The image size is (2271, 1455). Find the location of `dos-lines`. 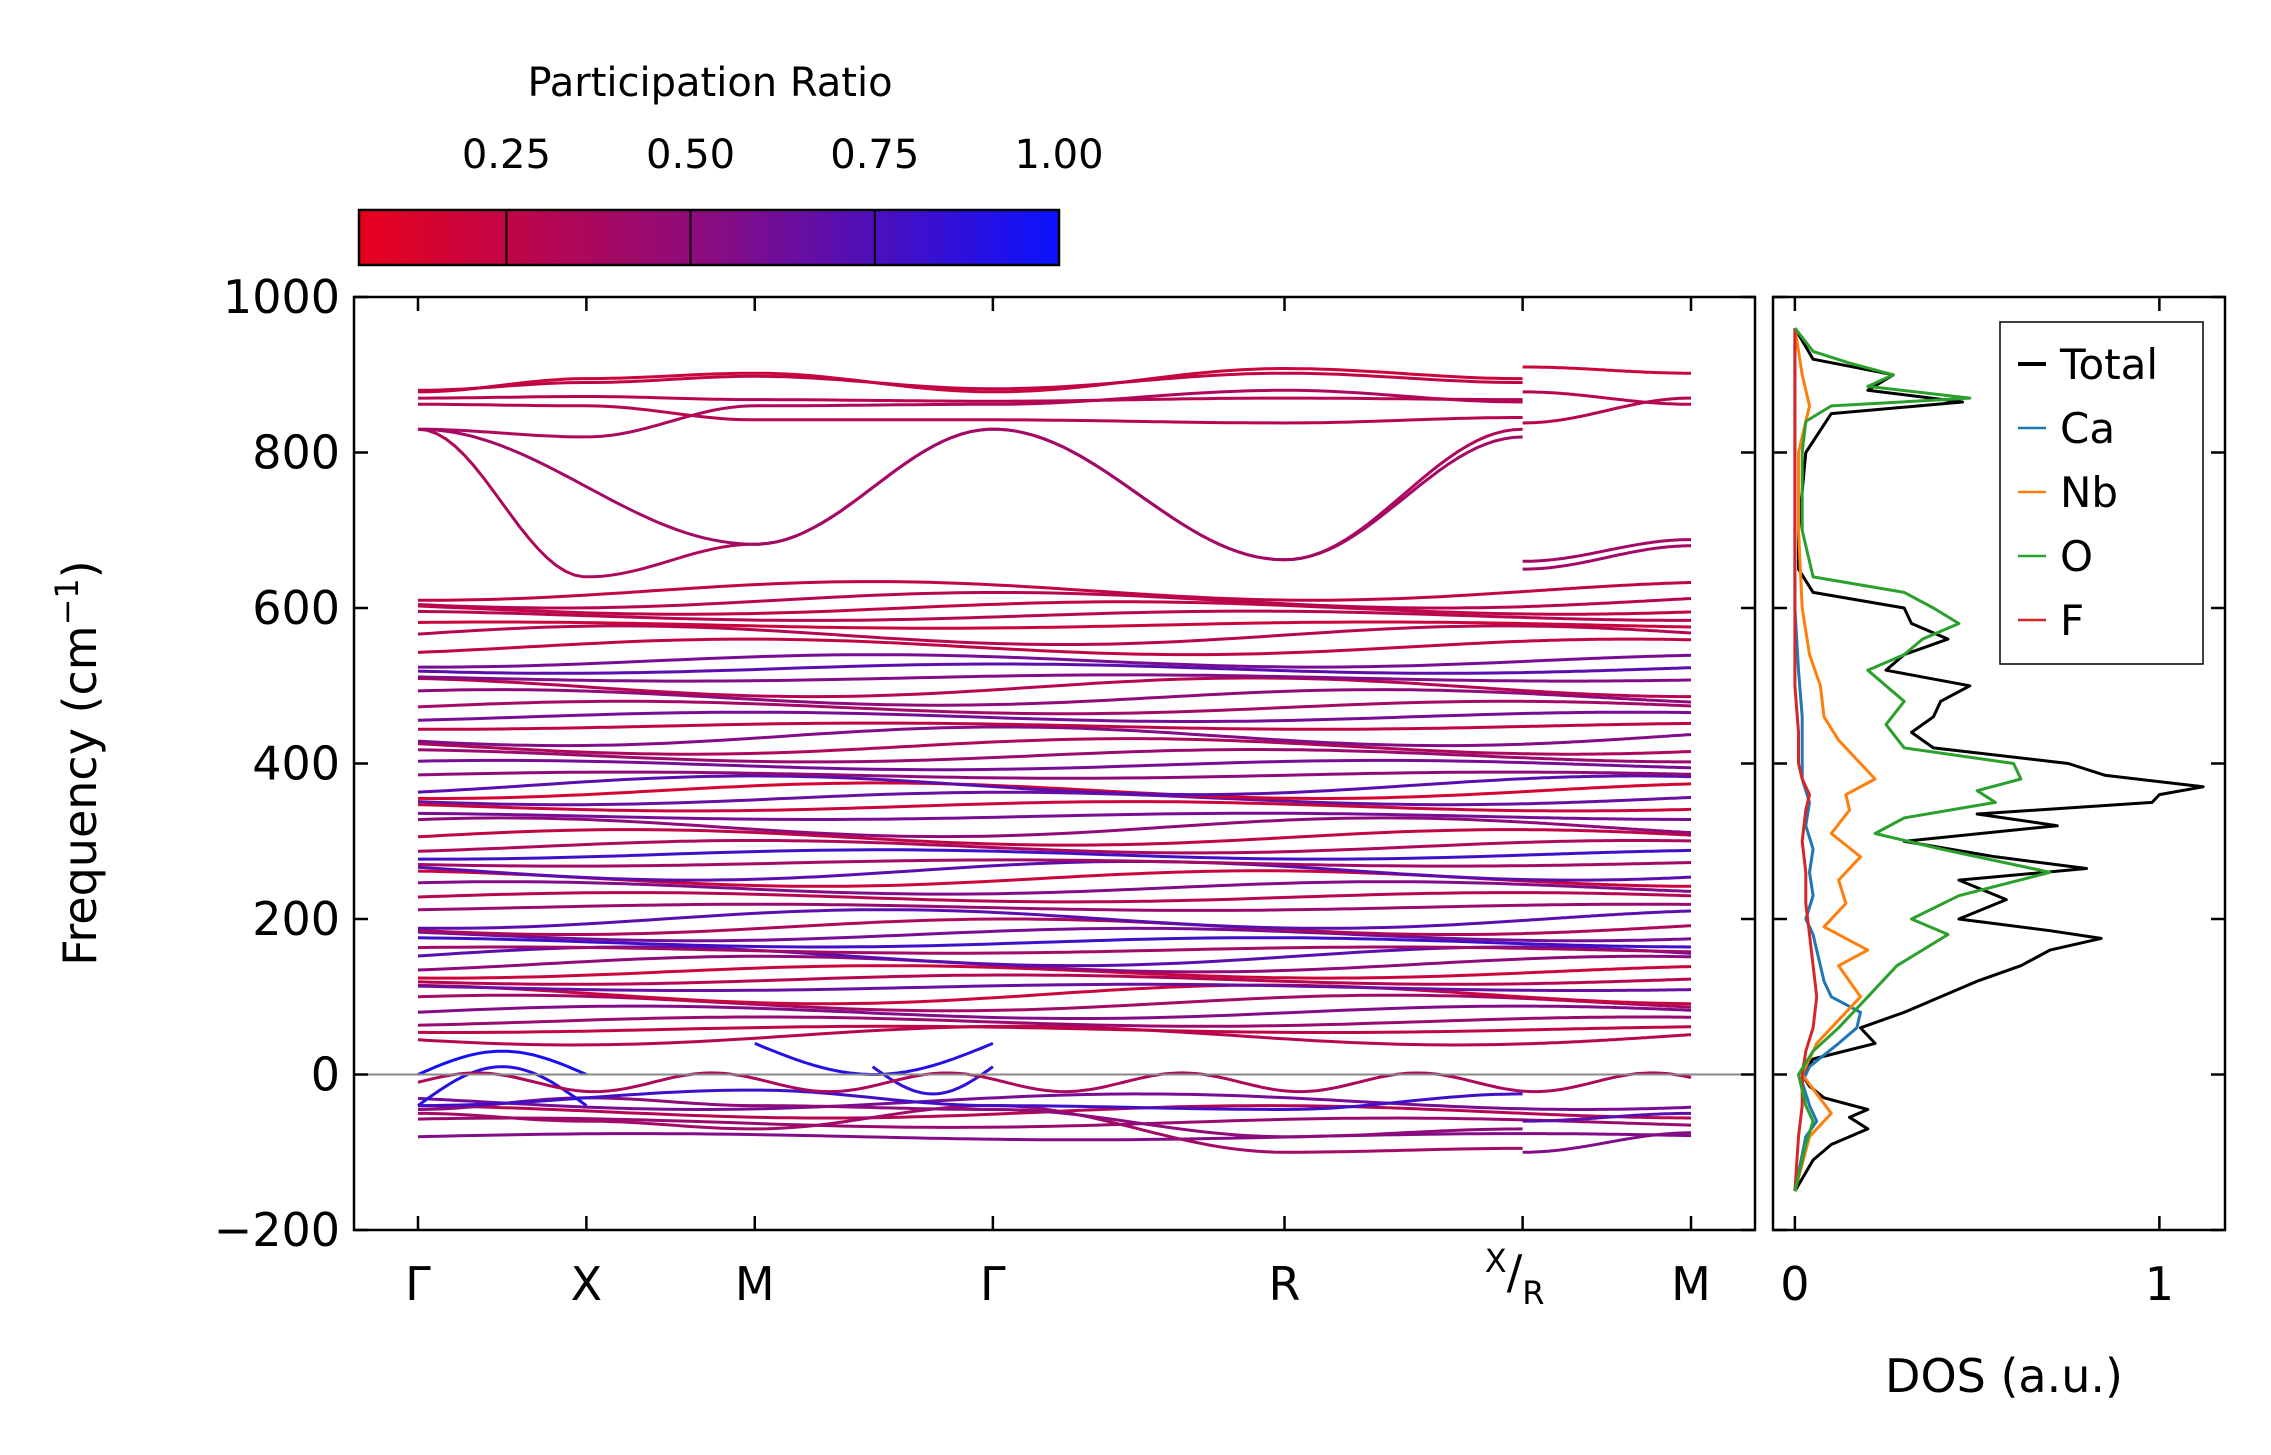

dos-lines is located at coordinates (1999, 759).